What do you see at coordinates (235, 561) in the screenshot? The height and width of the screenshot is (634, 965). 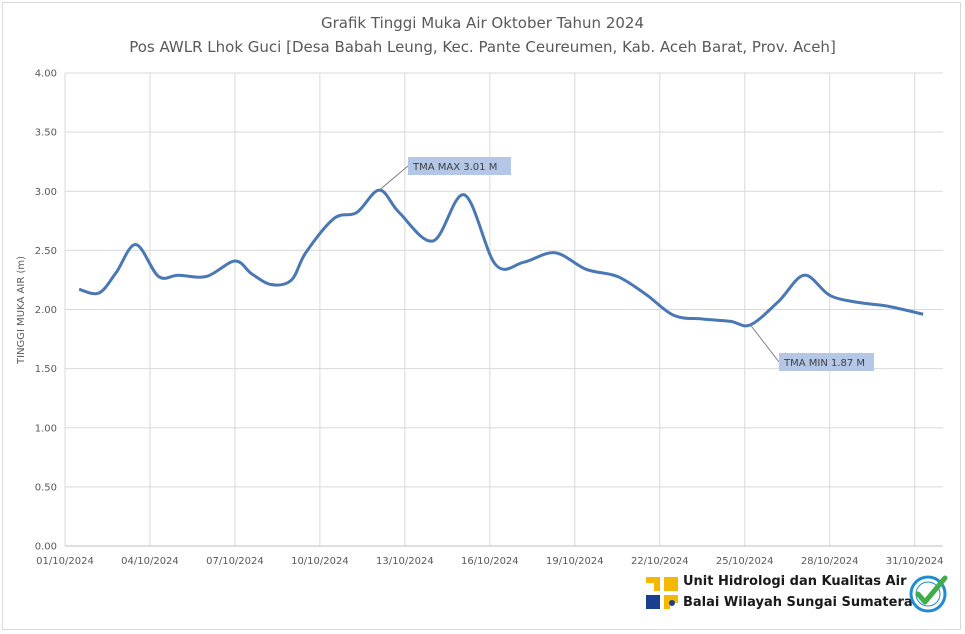 I see `x-tick-label: 07/10/2024` at bounding box center [235, 561].